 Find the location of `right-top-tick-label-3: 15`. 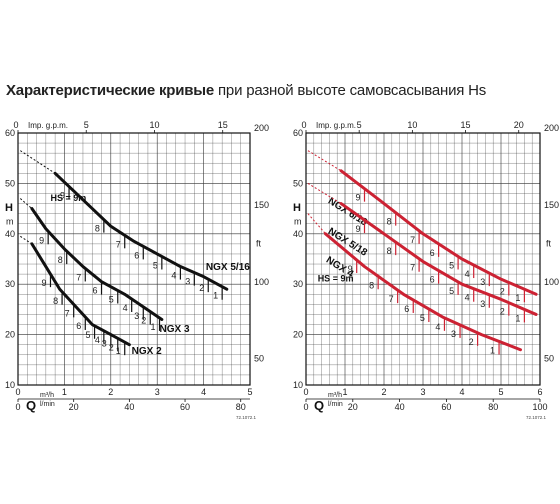

right-top-tick-label-3: 15 is located at coordinates (466, 125).